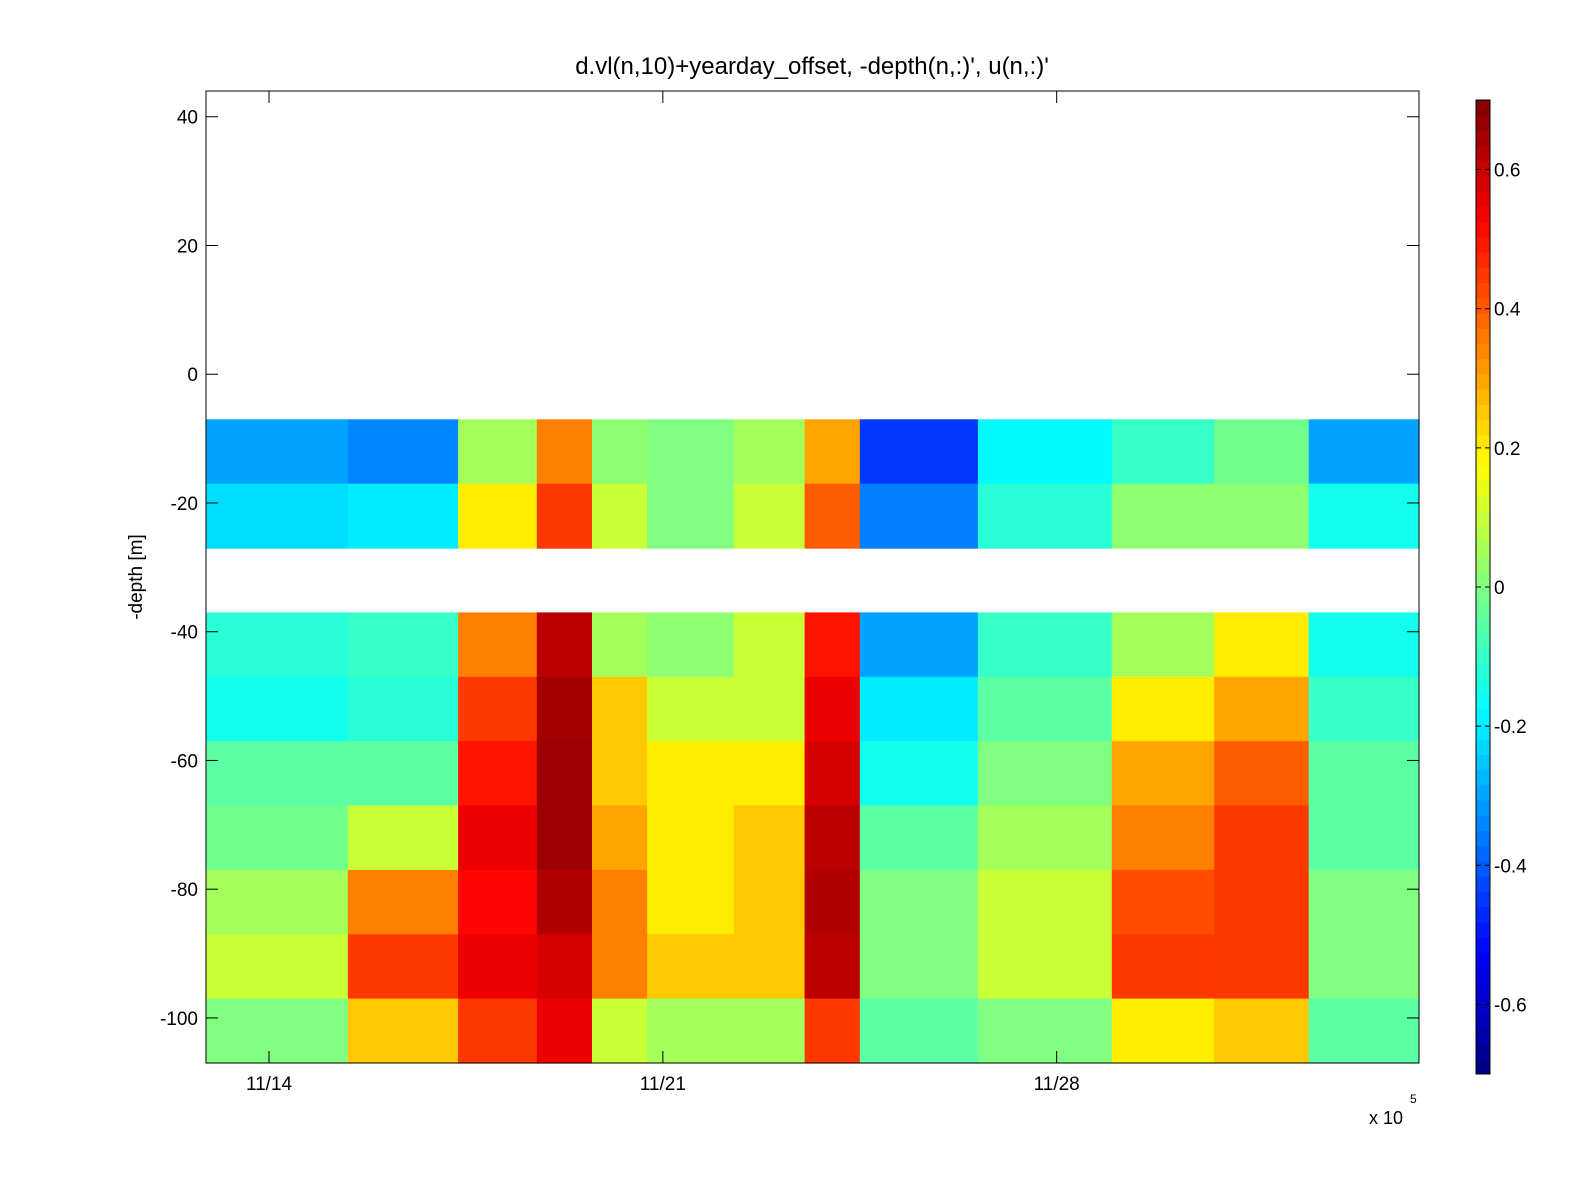 The image size is (1575, 1200). I want to click on y-tick-label: -80, so click(184, 890).